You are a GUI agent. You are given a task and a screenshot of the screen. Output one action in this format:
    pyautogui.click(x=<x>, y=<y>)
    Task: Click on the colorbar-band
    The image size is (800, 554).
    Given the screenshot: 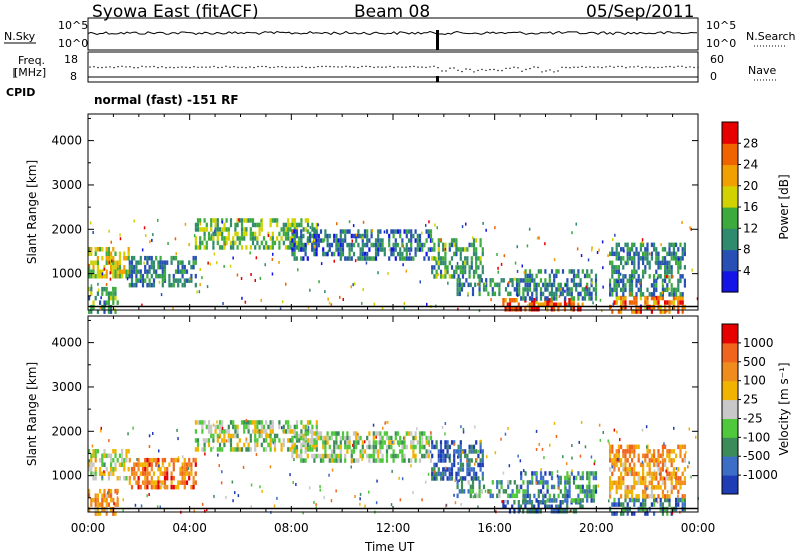 What is the action you would take?
    pyautogui.click(x=730, y=334)
    